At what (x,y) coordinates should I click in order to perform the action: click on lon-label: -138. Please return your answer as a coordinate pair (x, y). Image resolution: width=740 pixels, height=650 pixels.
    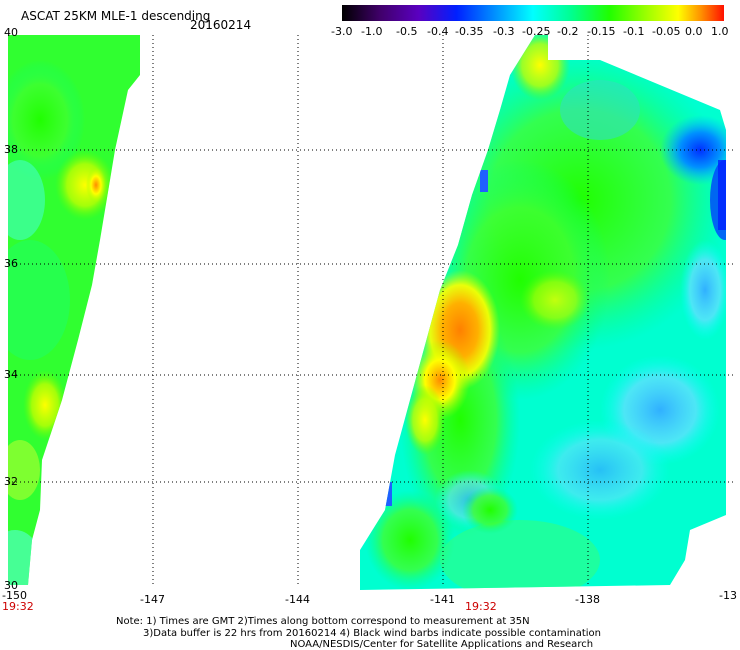
    Looking at the image, I should click on (587, 599).